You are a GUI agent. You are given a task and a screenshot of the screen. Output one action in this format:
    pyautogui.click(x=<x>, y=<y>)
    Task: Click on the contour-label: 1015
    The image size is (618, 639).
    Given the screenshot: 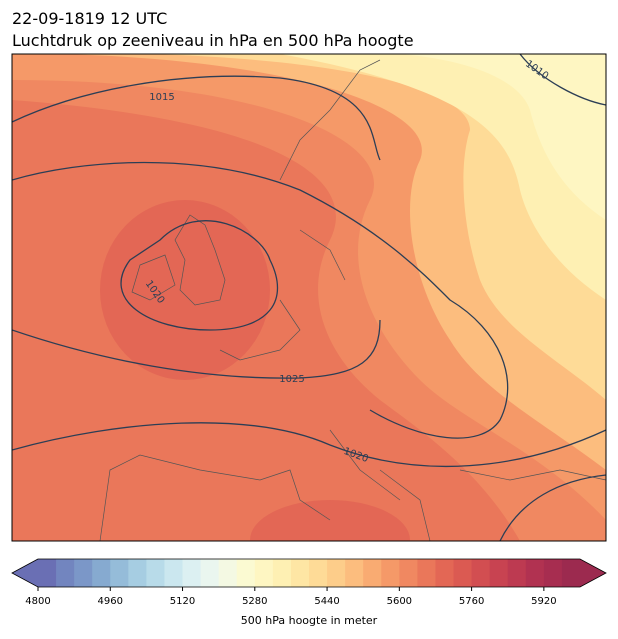 What is the action you would take?
    pyautogui.click(x=161, y=97)
    